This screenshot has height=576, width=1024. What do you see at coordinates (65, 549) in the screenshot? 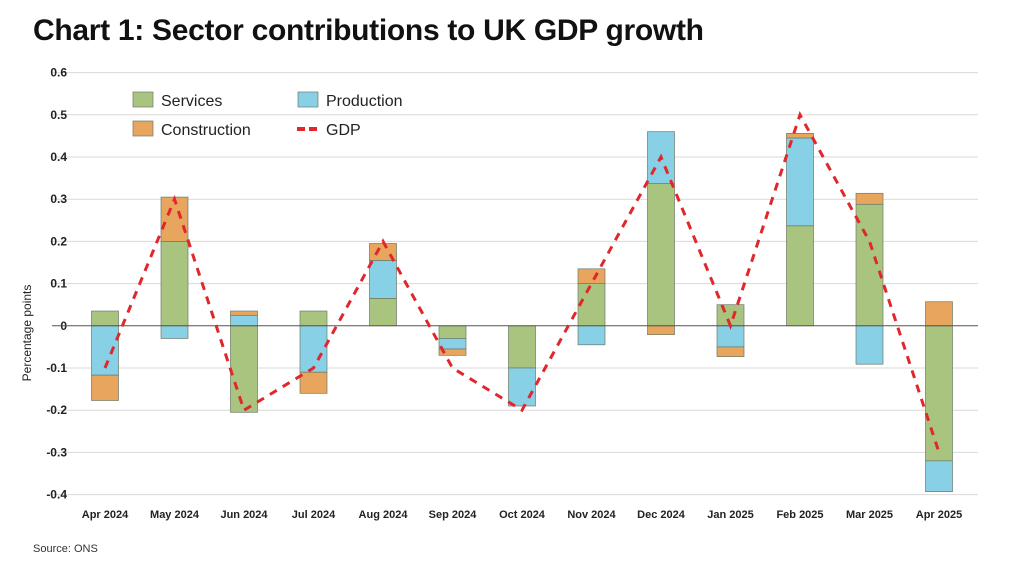
I see `source-note: Source: ONS` at bounding box center [65, 549].